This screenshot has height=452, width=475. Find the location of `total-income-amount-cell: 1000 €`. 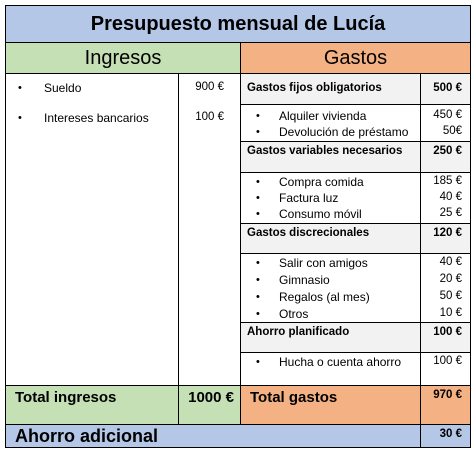

total-income-amount-cell: 1000 € is located at coordinates (209, 405).